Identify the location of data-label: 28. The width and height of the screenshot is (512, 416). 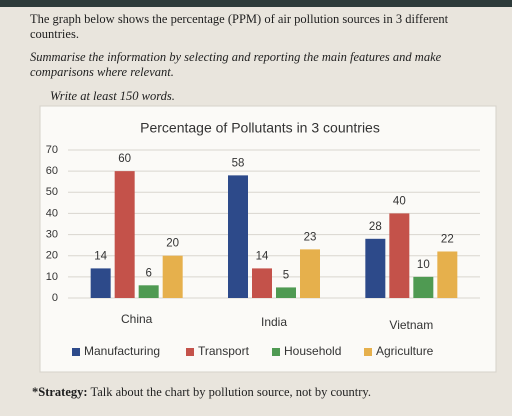
(375, 227).